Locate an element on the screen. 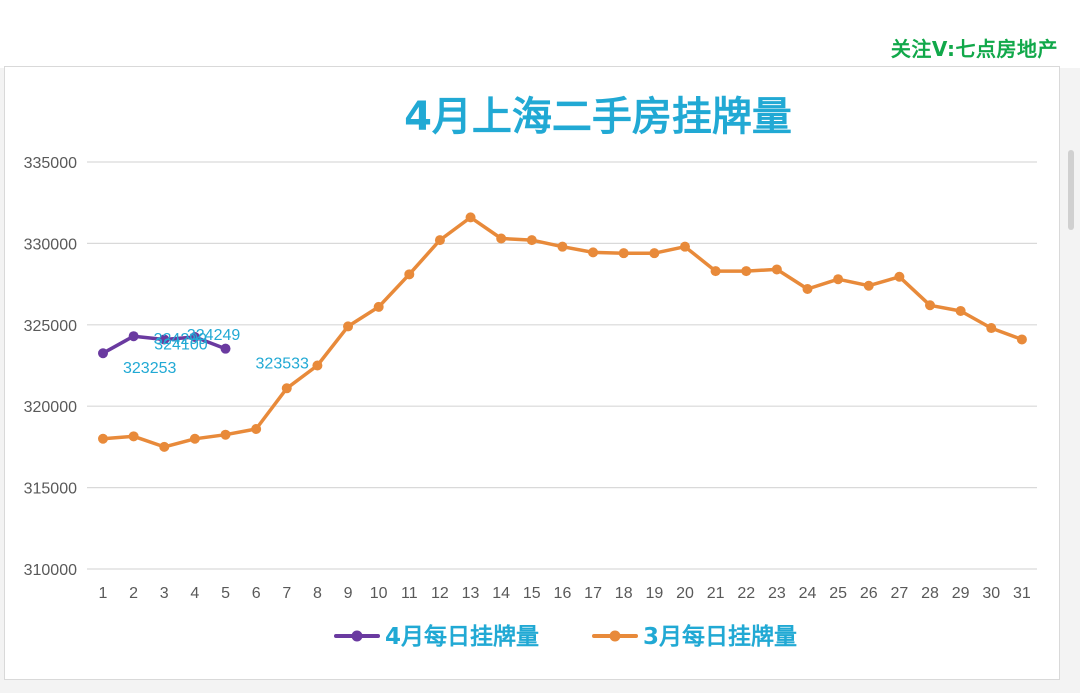 The image size is (1080, 693). x-tick-label: 23 is located at coordinates (777, 593).